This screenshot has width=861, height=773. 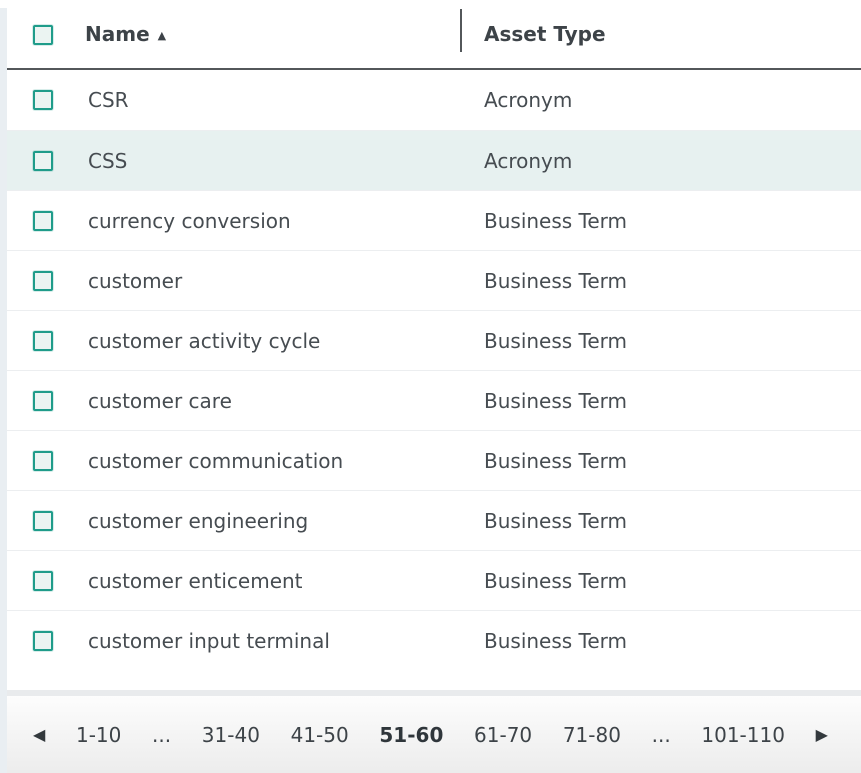 I want to click on table-row: customer communication Business Term, so click(x=430, y=460).